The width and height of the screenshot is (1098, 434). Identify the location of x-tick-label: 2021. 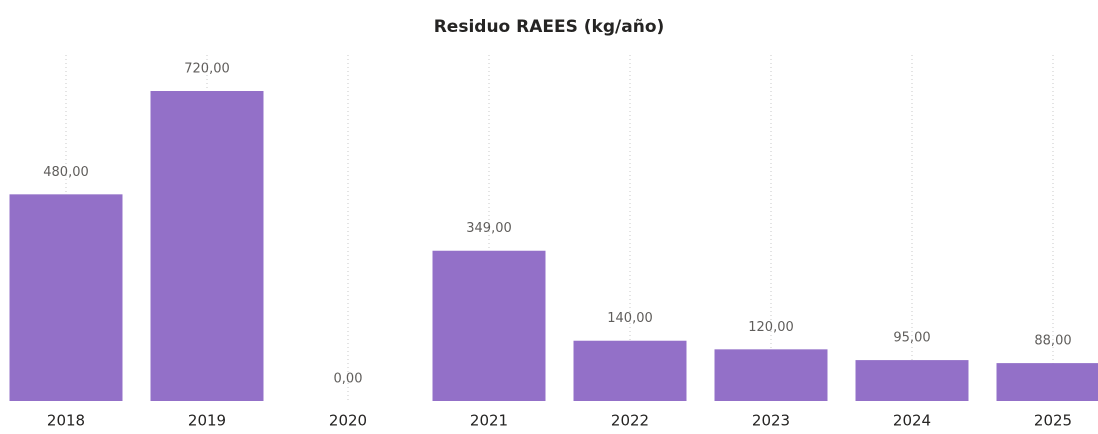
(489, 421).